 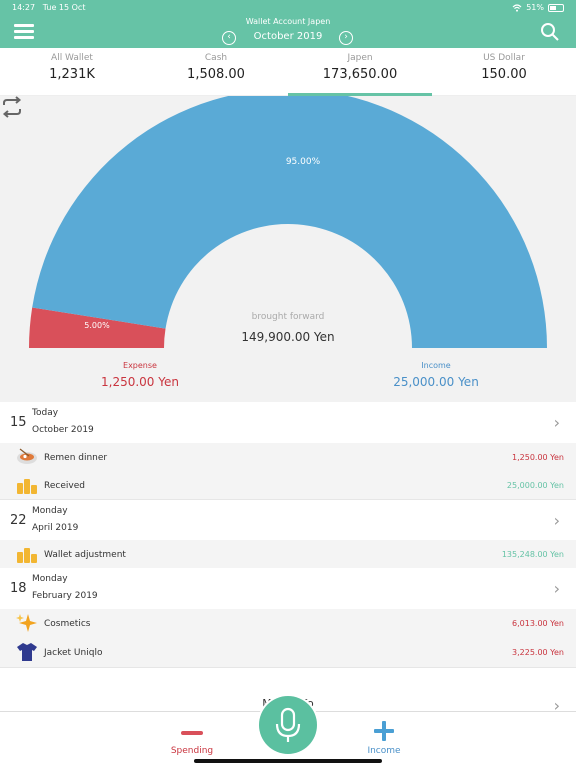 What do you see at coordinates (140, 365) in the screenshot?
I see `expense-label: Expense` at bounding box center [140, 365].